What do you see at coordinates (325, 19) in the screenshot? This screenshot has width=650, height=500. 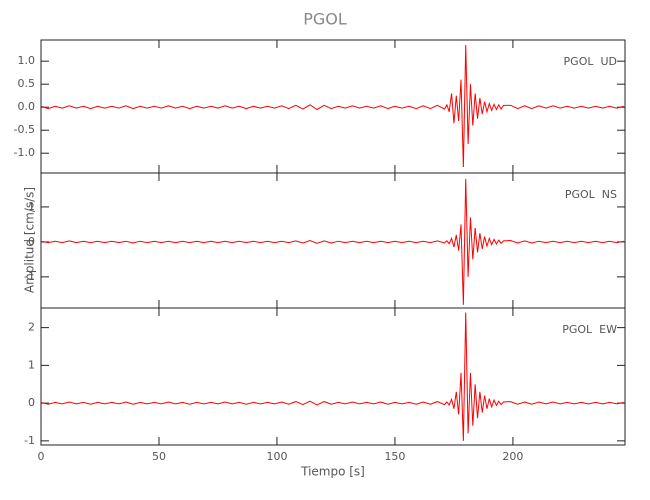 I see `chart-title: PGOL` at bounding box center [325, 19].